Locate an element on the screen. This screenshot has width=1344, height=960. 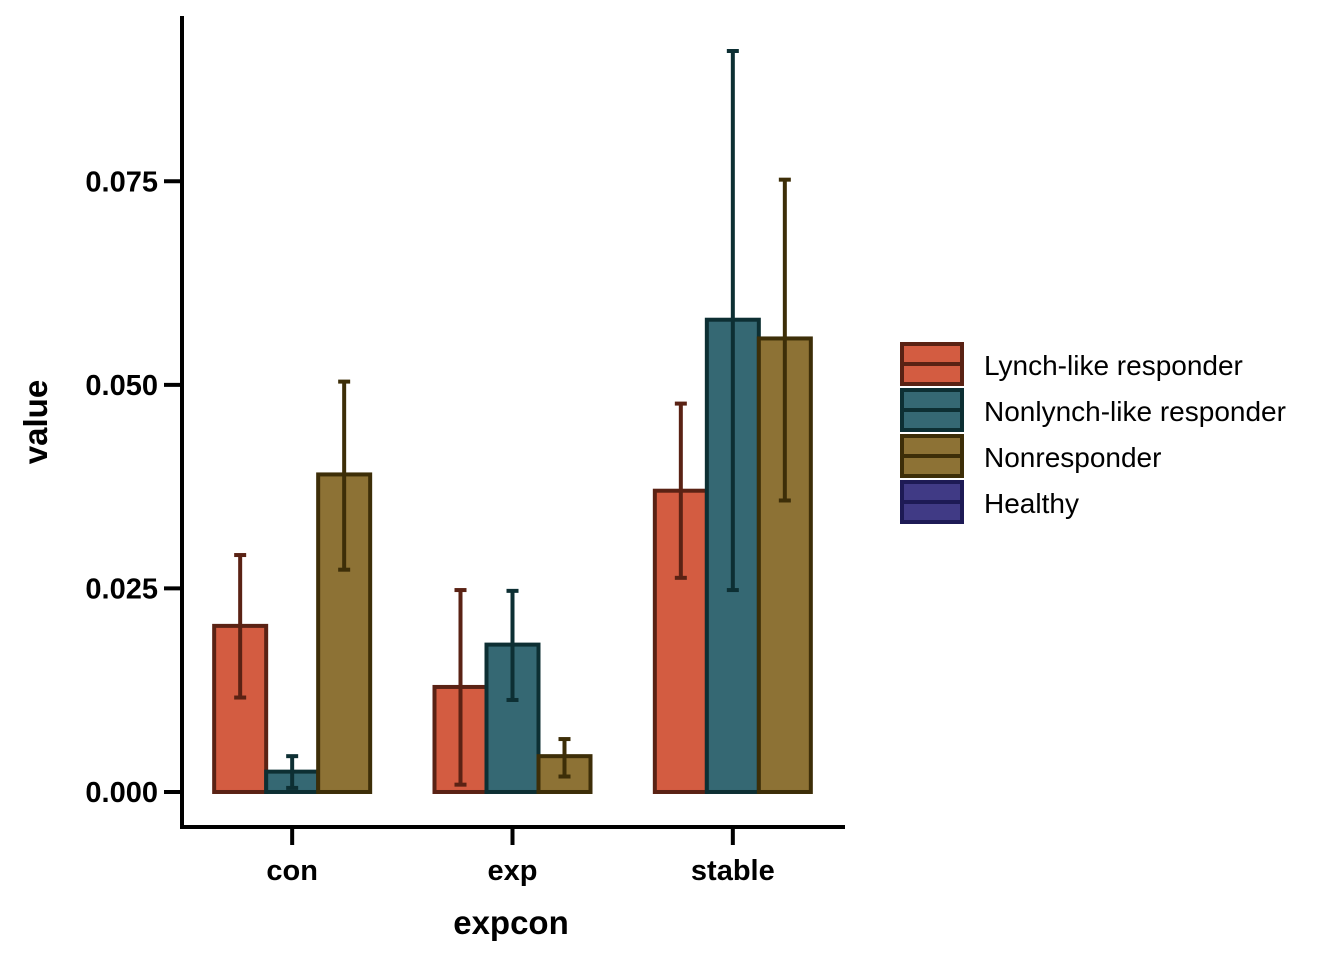
legend-label: Lynch-like responder is located at coordinates (1113, 365).